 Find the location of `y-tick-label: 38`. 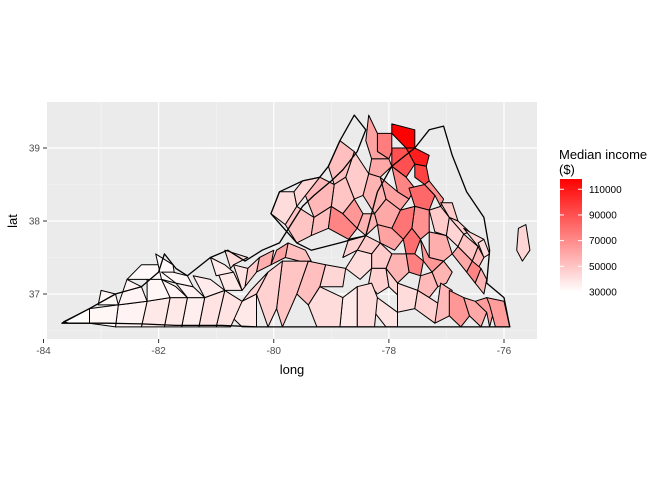

y-tick-label: 38 is located at coordinates (35, 222).